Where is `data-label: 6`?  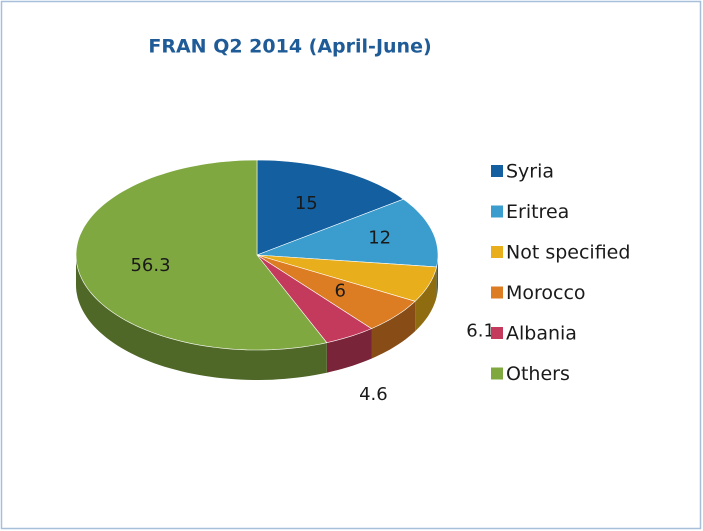 data-label: 6 is located at coordinates (339, 291).